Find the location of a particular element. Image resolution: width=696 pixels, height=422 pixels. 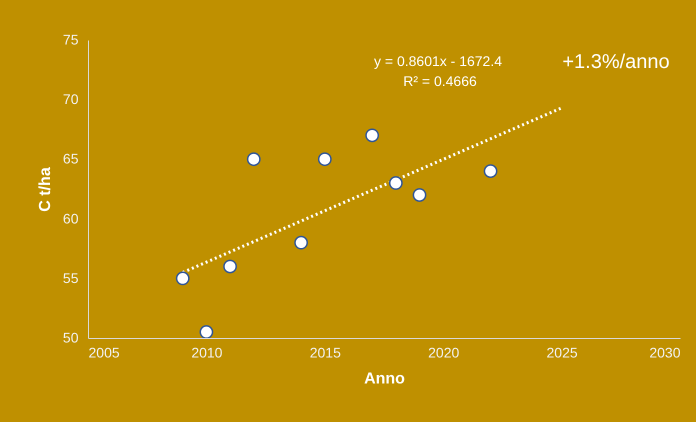

y-tick-label: 60 is located at coordinates (70, 218).